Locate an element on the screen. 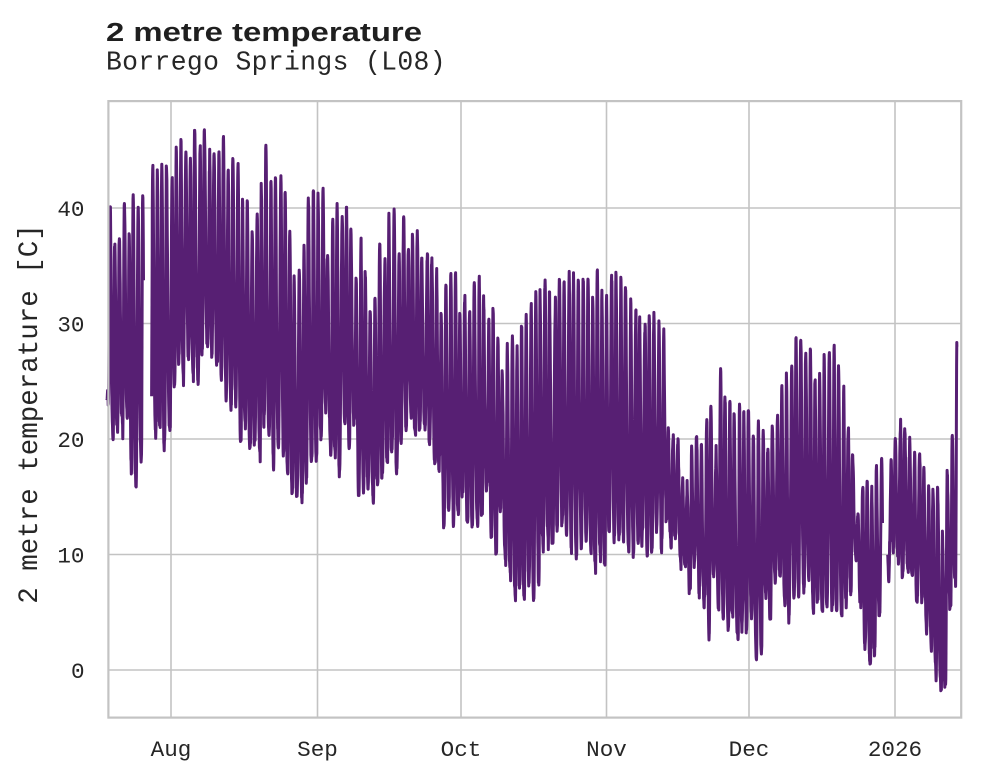 This screenshot has width=981, height=782. svg-text: Borrego Springs (L08) is located at coordinates (276, 63).